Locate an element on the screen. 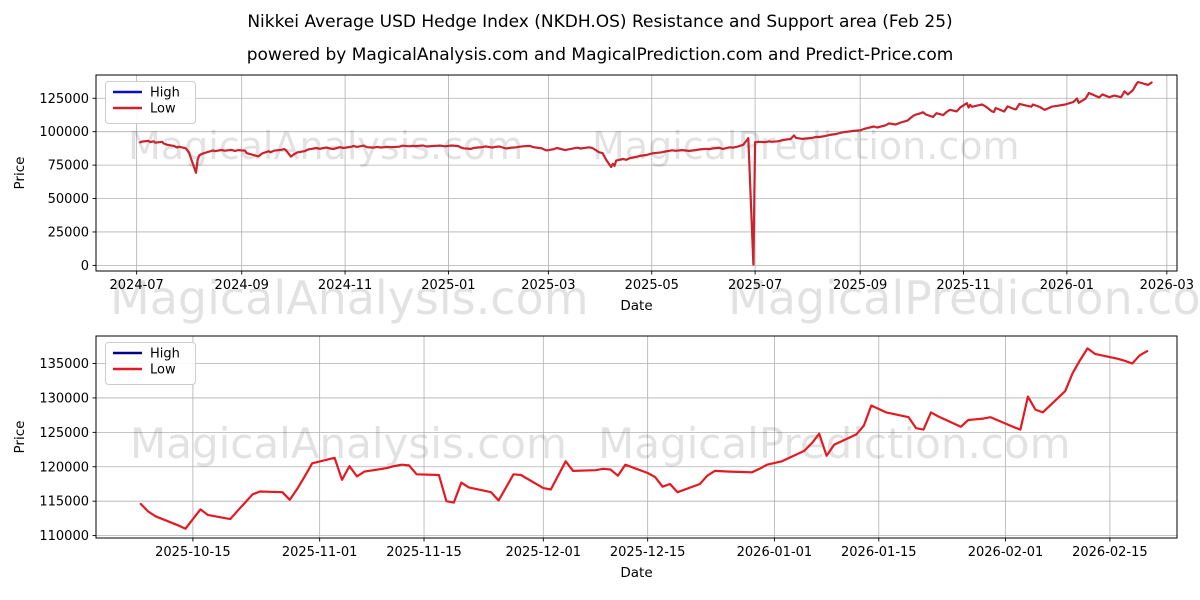 This screenshot has width=1200, height=600. x-tick-label: 2026-01-15 is located at coordinates (879, 552).